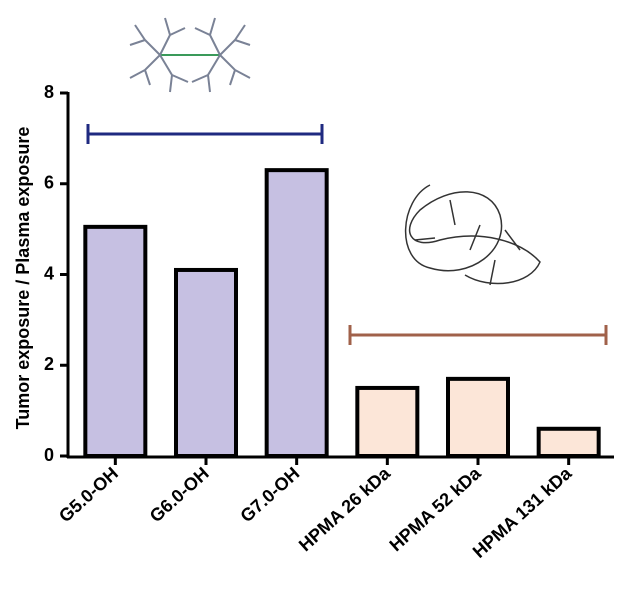 Image resolution: width=624 pixels, height=615 pixels. I want to click on x-tick-label: G6.0-OH, so click(179, 494).